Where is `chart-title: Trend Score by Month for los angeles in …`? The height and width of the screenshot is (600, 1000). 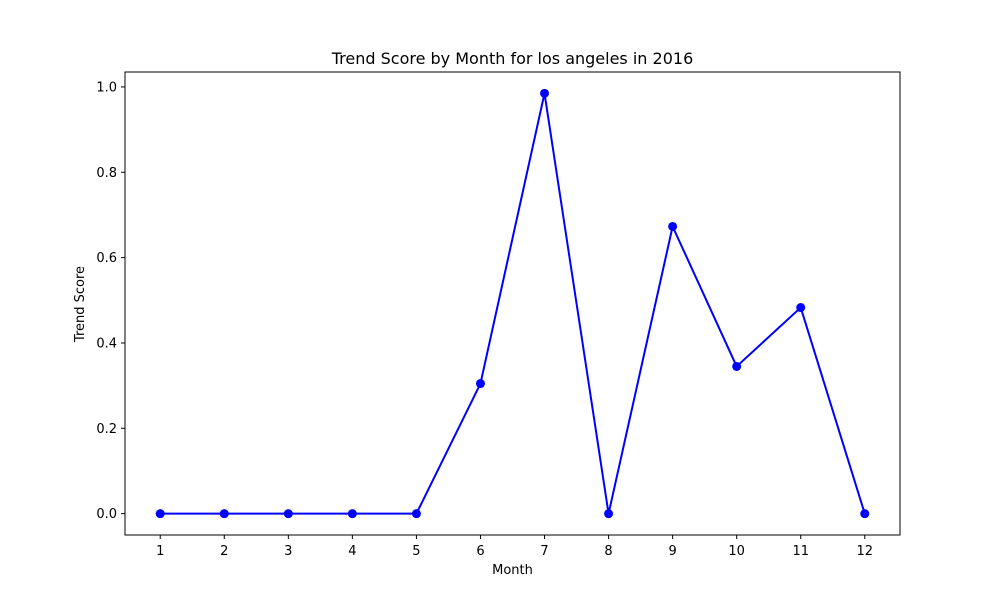 chart-title: Trend Score by Month for los angeles in … is located at coordinates (512, 58).